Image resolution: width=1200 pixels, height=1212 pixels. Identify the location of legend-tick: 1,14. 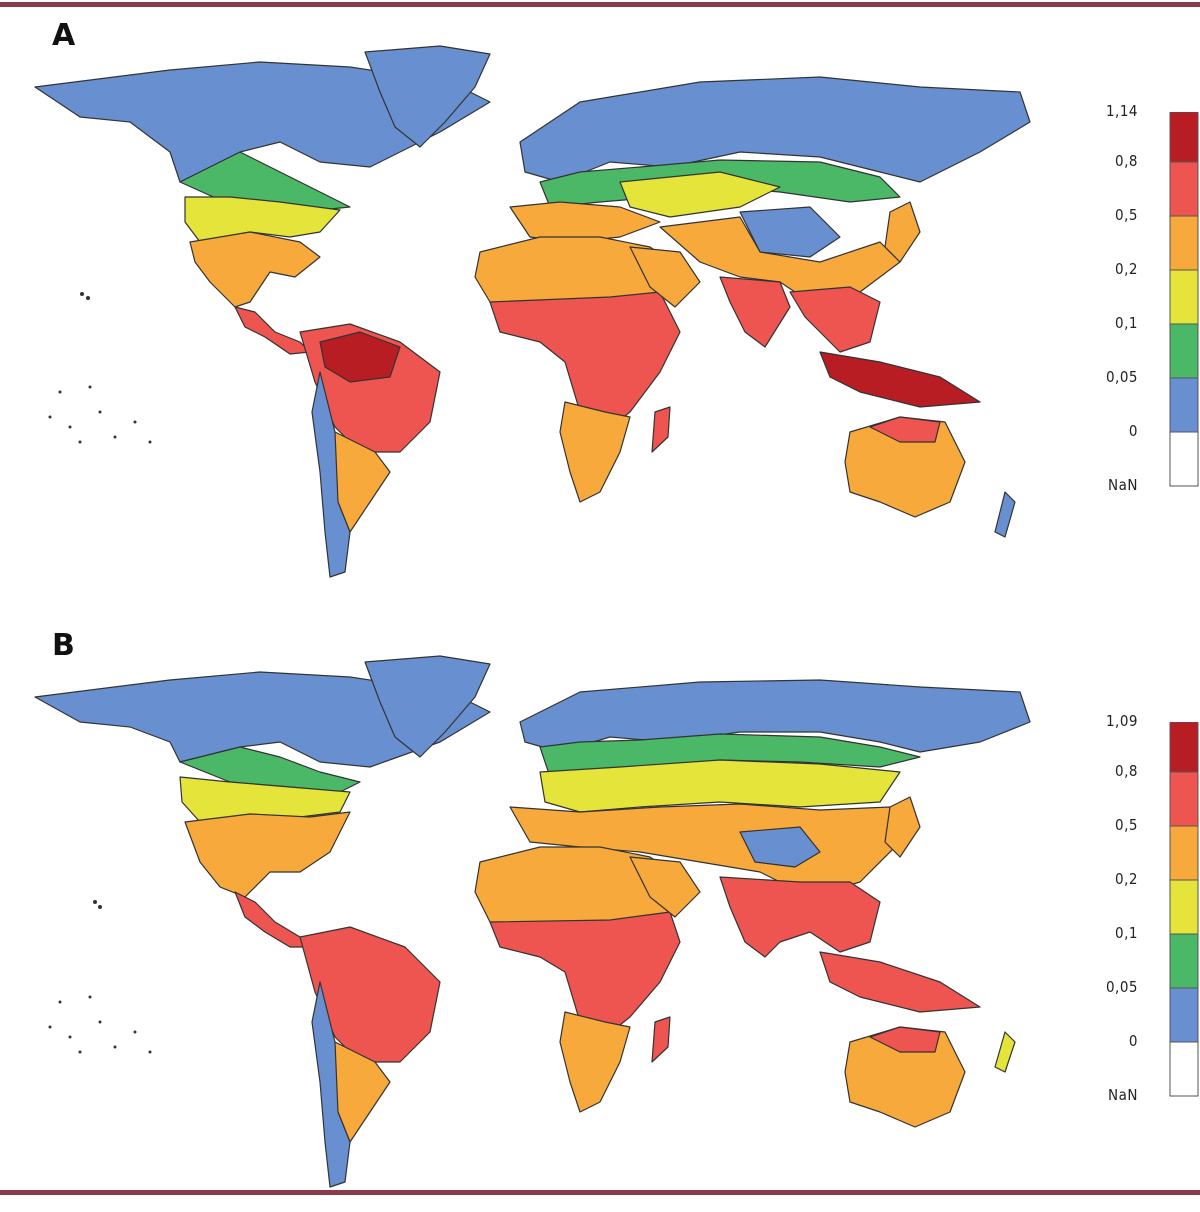
(1121, 111).